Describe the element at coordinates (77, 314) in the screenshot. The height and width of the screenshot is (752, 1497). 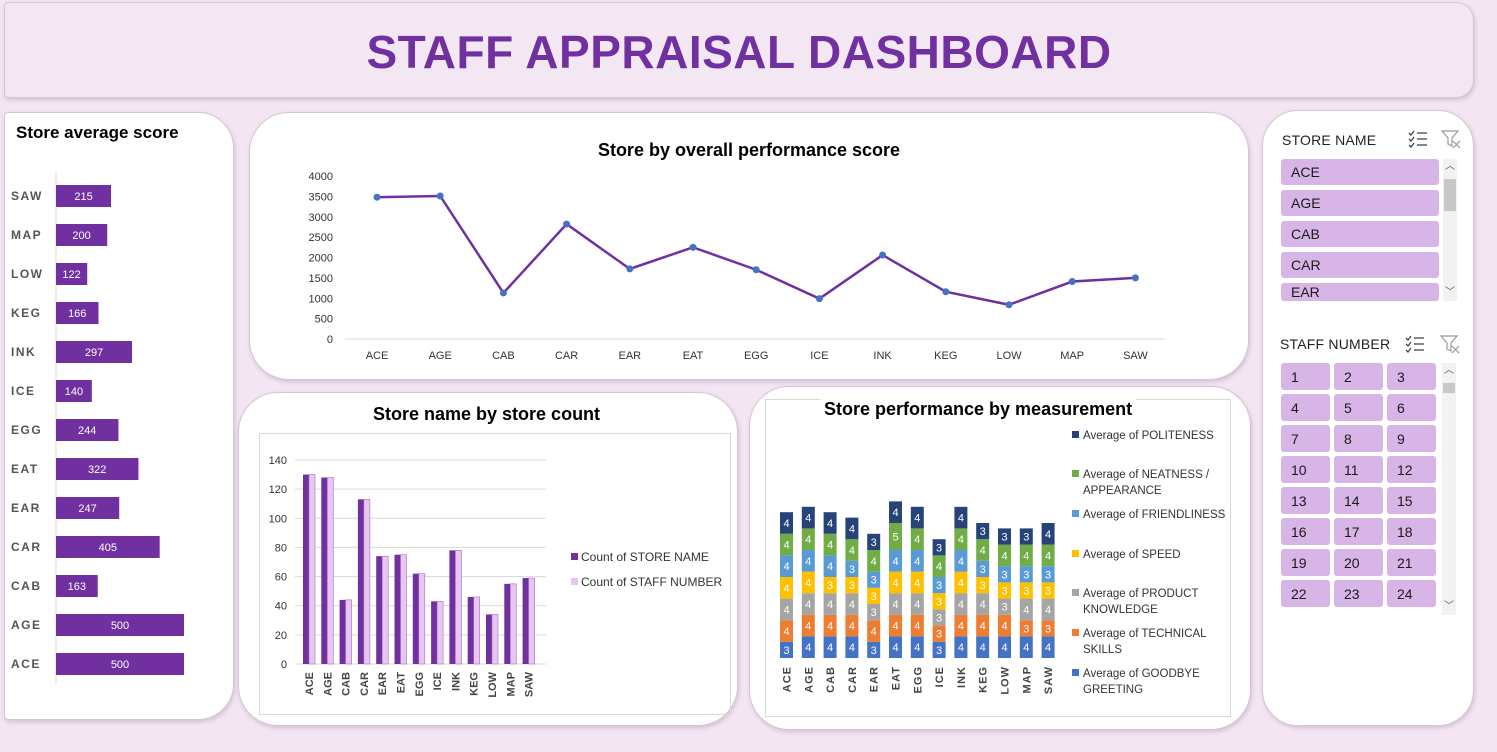
I see `data-label: 166` at that location.